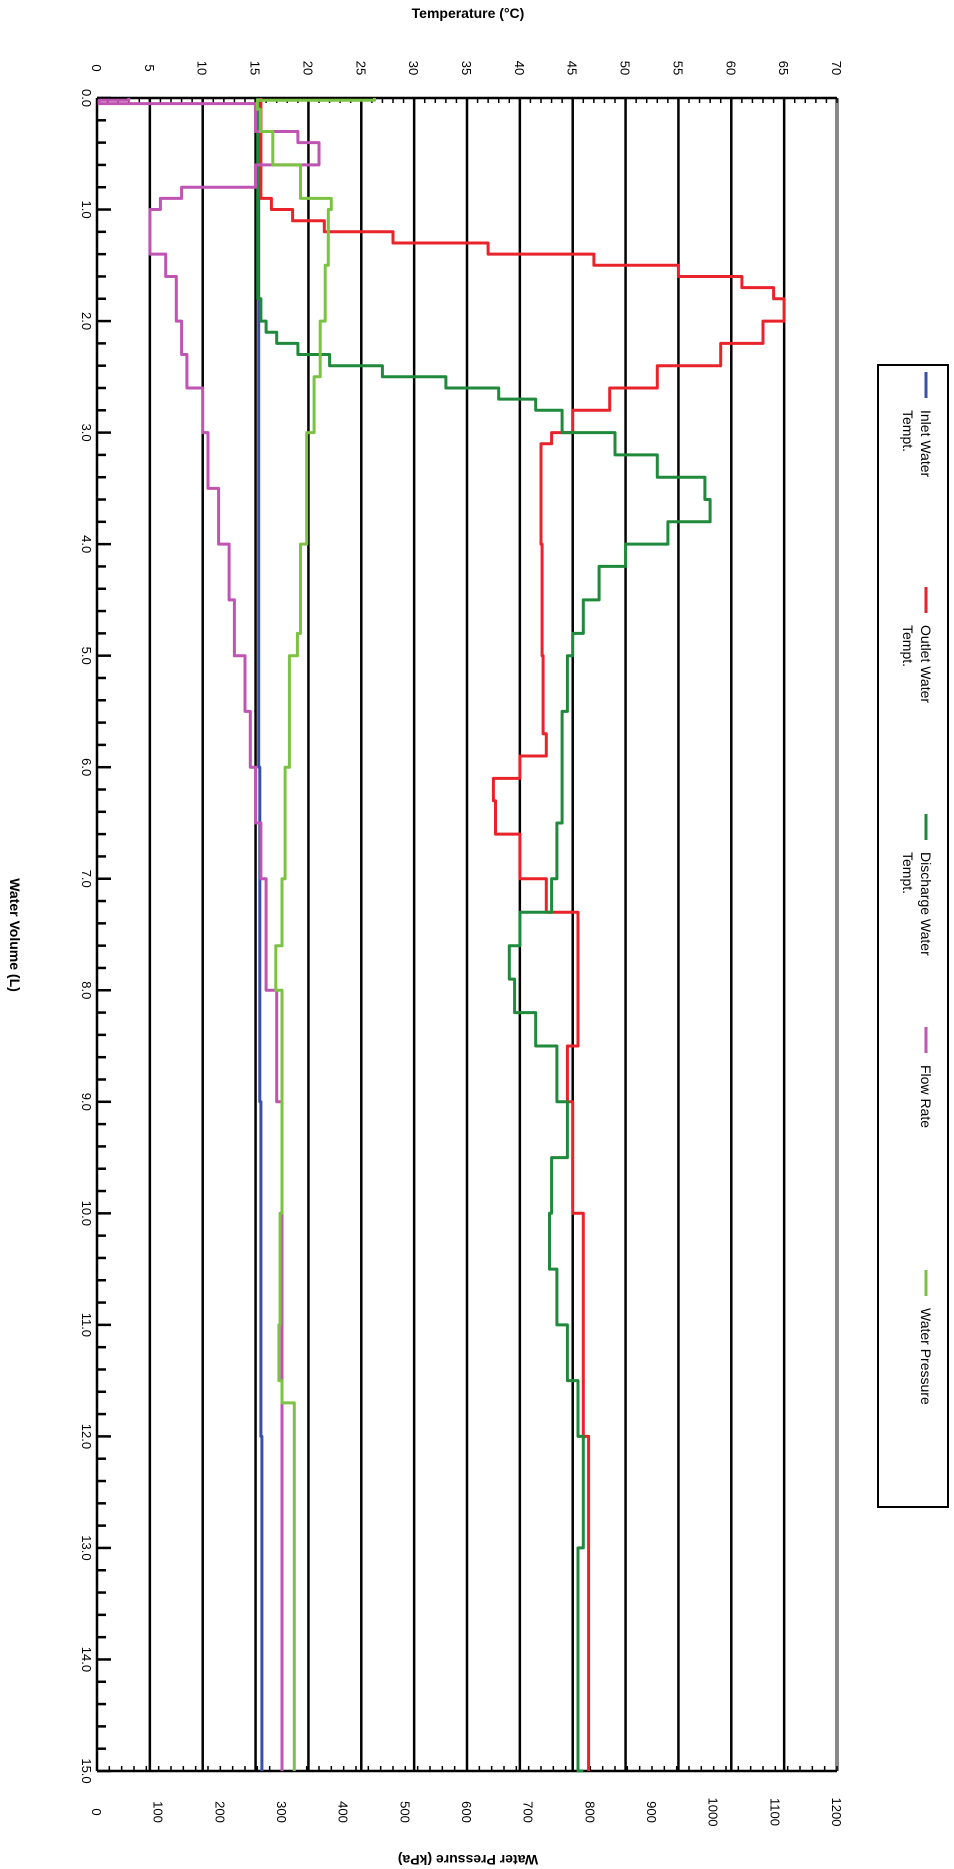  I want to click on temperature-tick-label: 35, so click(466, 68).